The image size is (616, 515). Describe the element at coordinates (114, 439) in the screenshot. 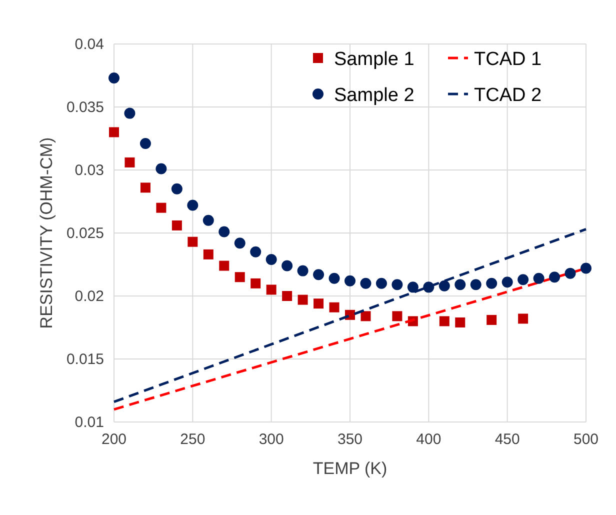

I see `x-tick-label: 200` at that location.